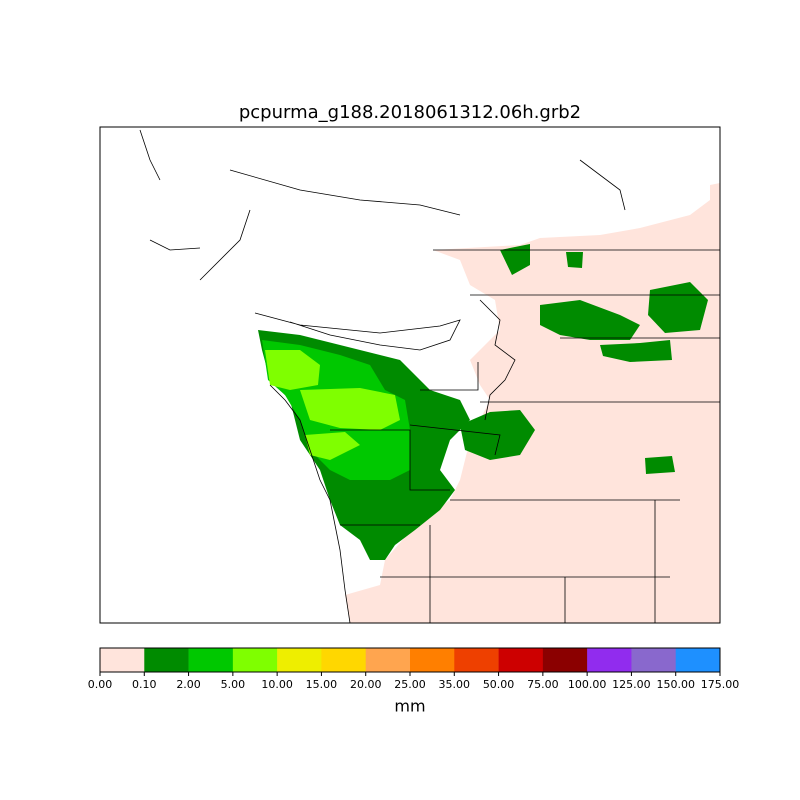  I want to click on colorbar-tick-label: 2.00, so click(188, 684).